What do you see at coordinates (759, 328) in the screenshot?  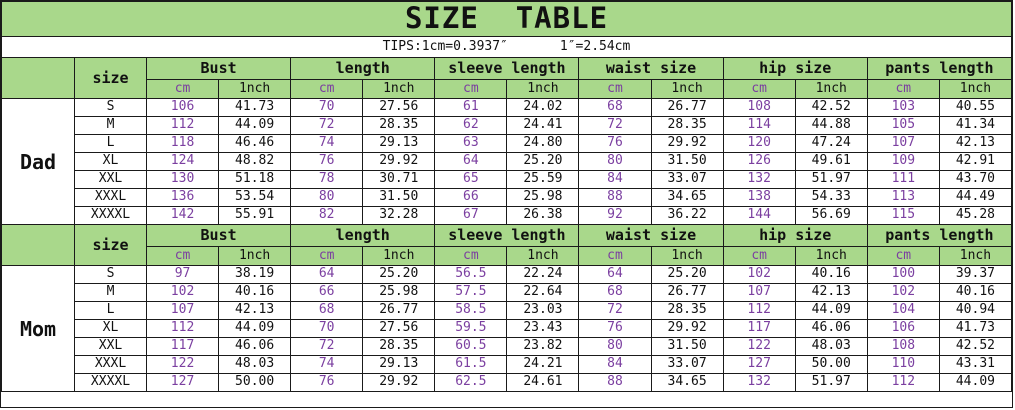 I see `value-cell: 117` at bounding box center [759, 328].